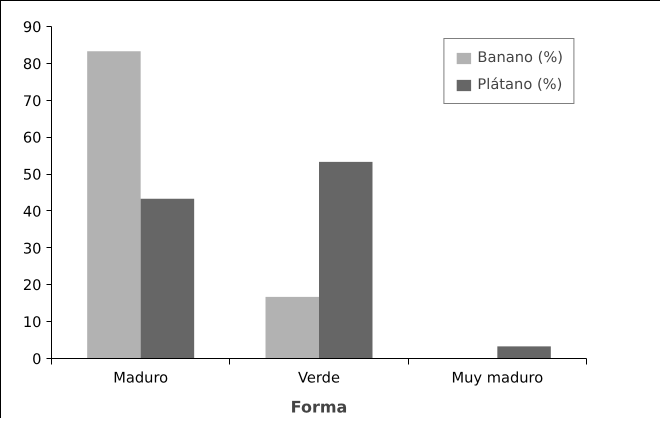 Image resolution: width=665 pixels, height=423 pixels. I want to click on y-tick-label: 40, so click(32, 211).